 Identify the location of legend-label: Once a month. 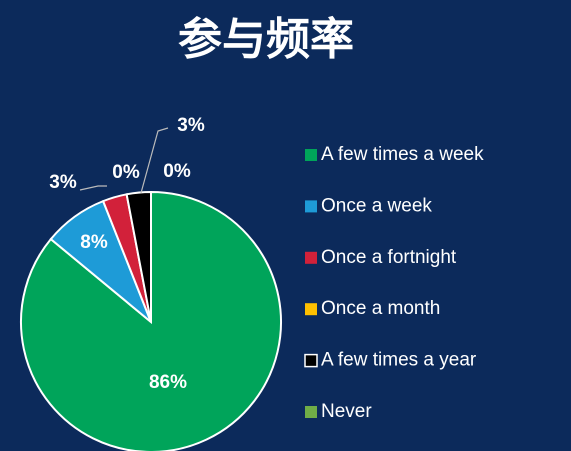
(380, 308).